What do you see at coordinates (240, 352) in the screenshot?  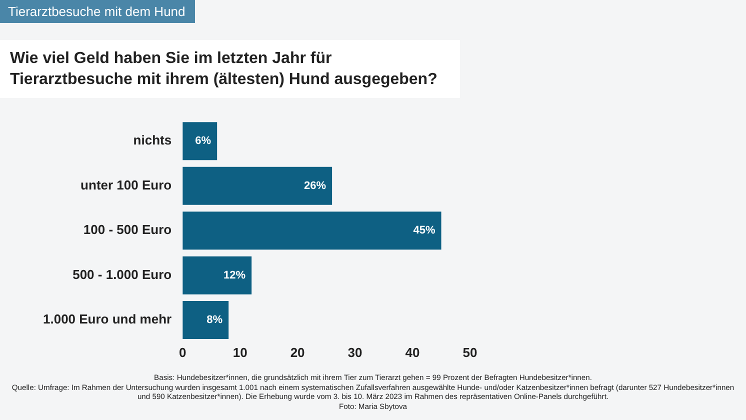 I see `x-tick-label: 10` at bounding box center [240, 352].